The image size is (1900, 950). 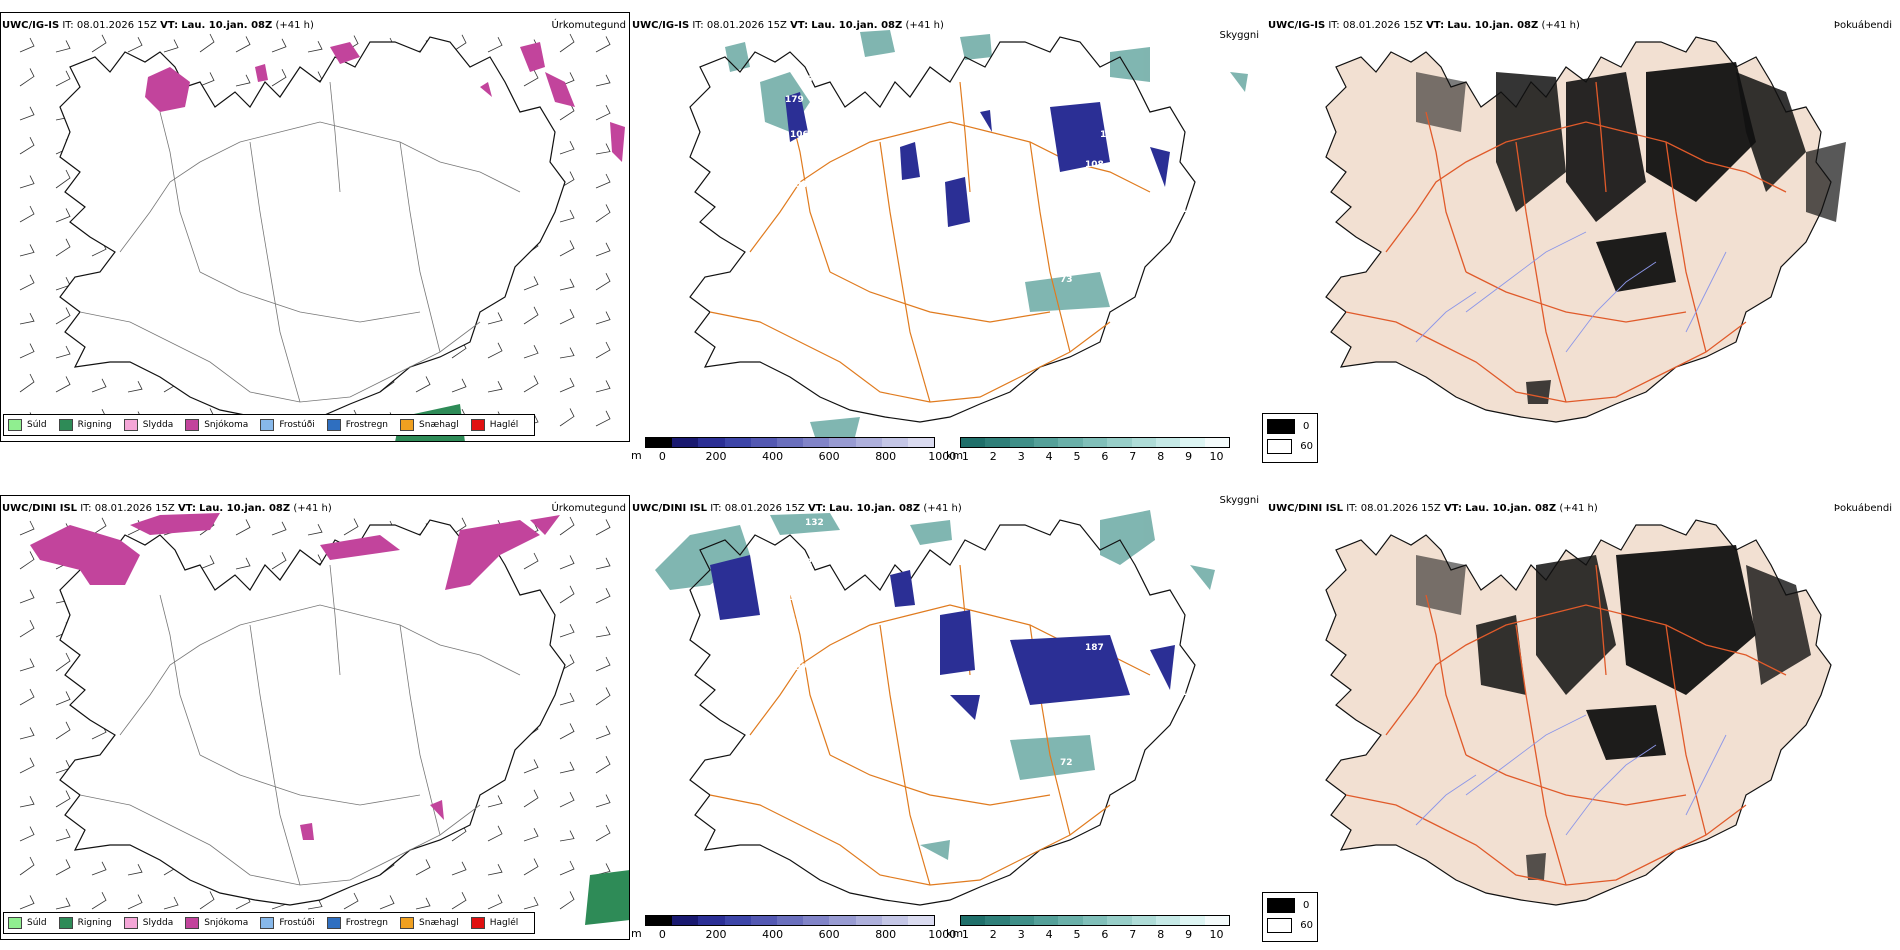 What do you see at coordinates (494, 425) in the screenshot?
I see `legend-item: Haglél` at bounding box center [494, 425].